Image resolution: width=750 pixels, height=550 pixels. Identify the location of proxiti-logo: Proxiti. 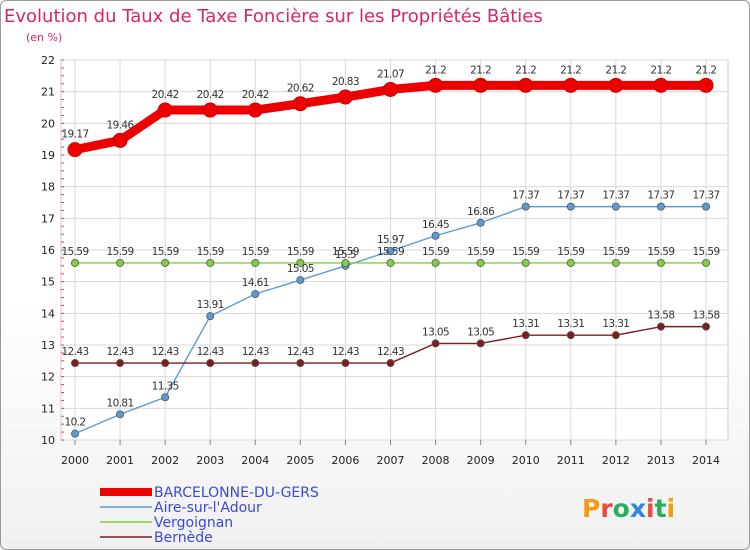
(628, 508).